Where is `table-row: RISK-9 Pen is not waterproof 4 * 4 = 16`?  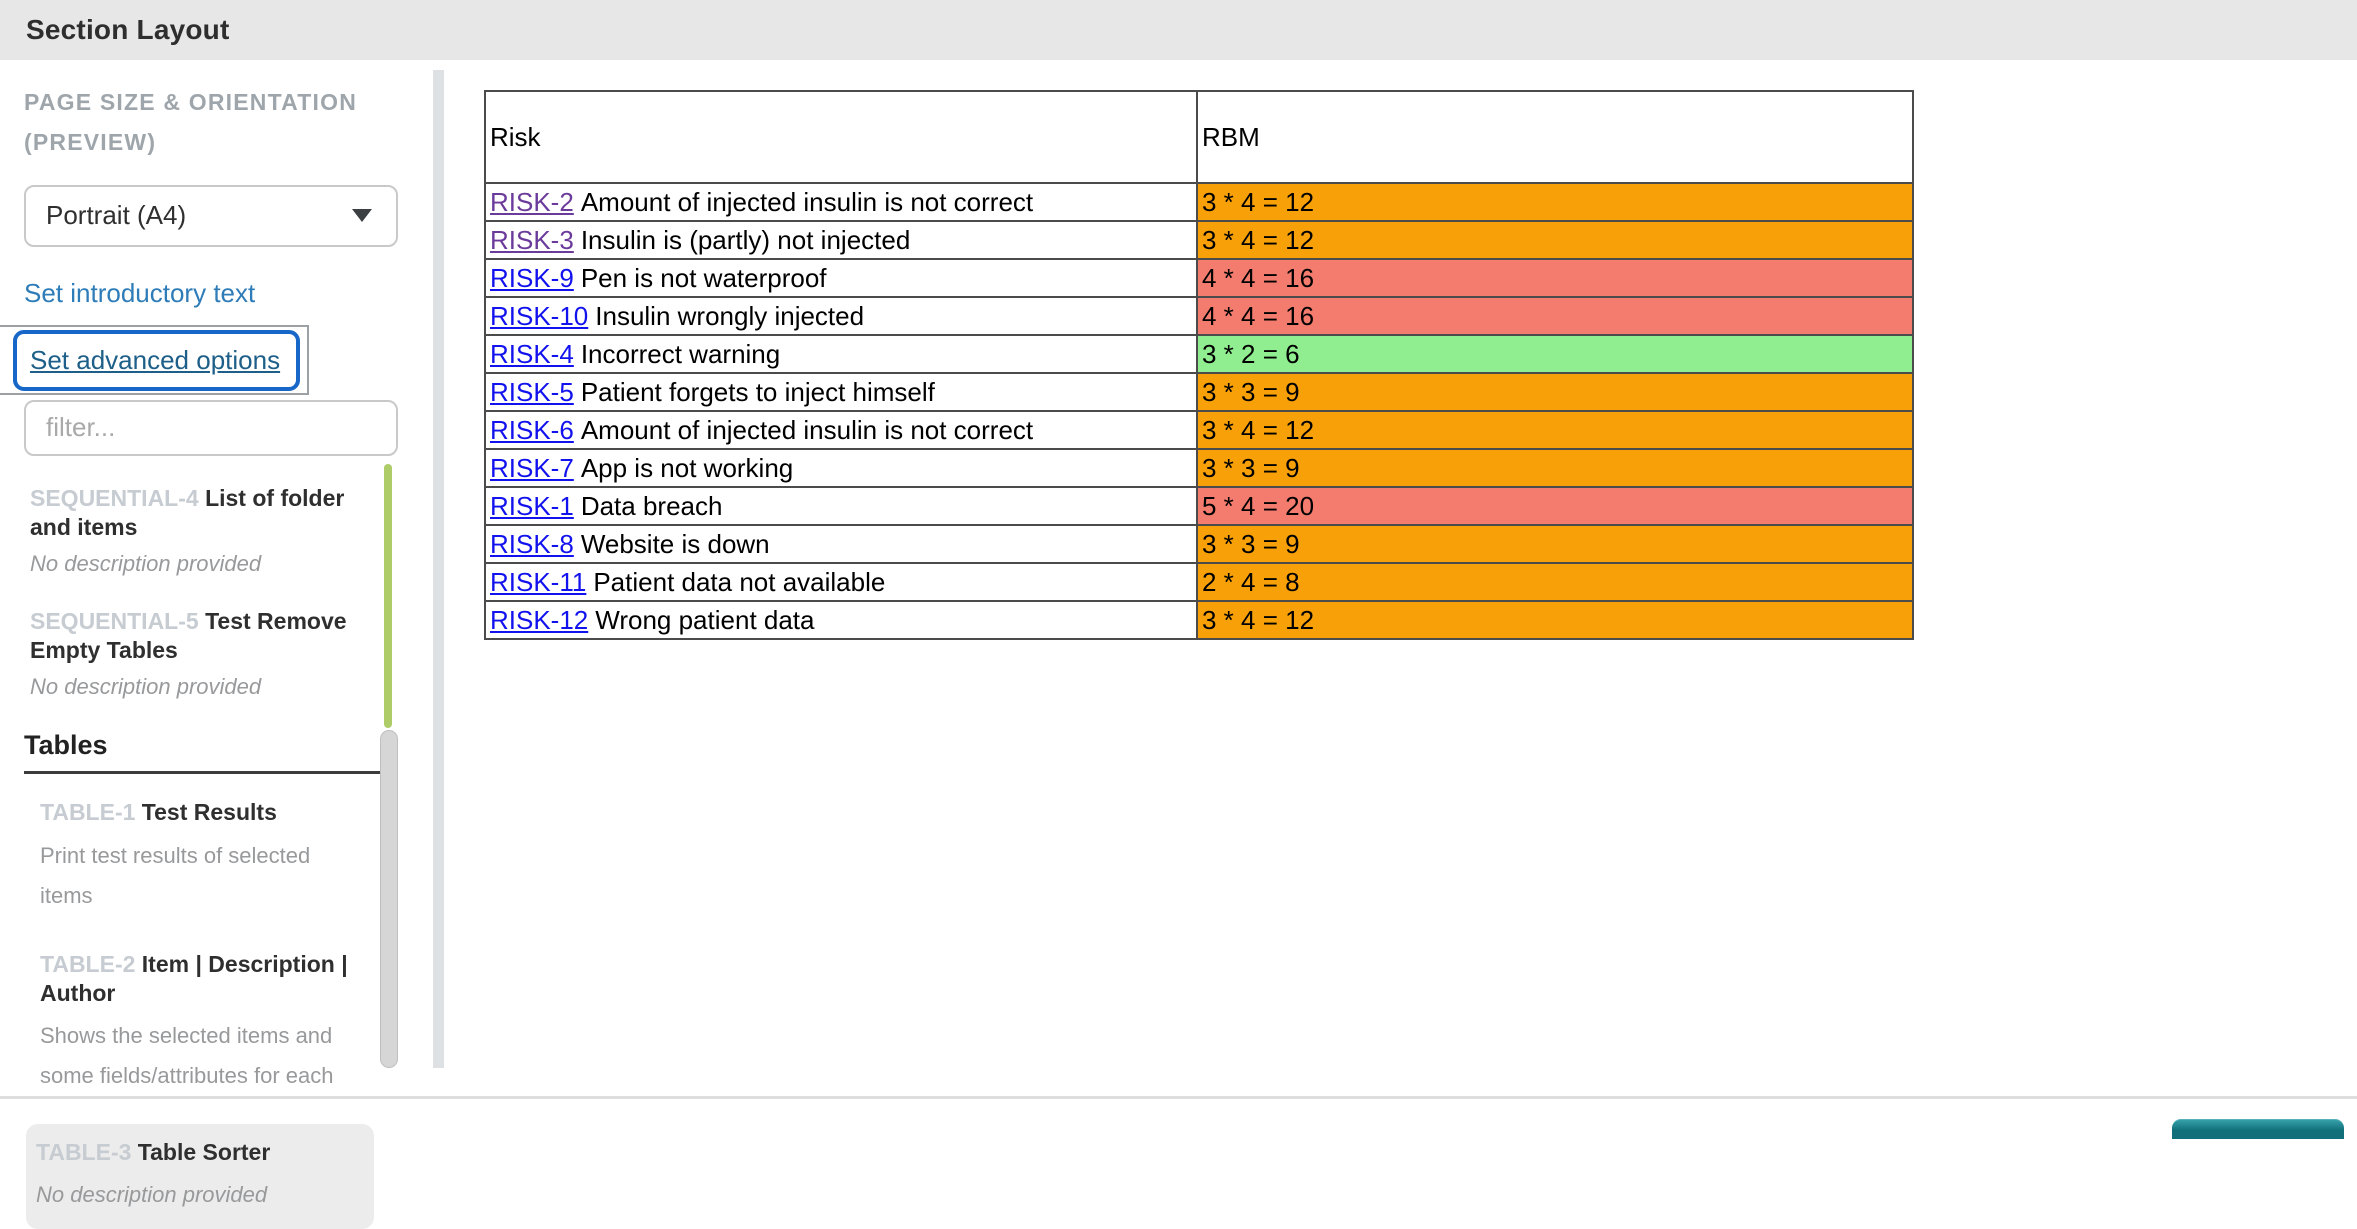
table-row: RISK-9 Pen is not waterproof 4 * 4 = 16 is located at coordinates (1199, 278).